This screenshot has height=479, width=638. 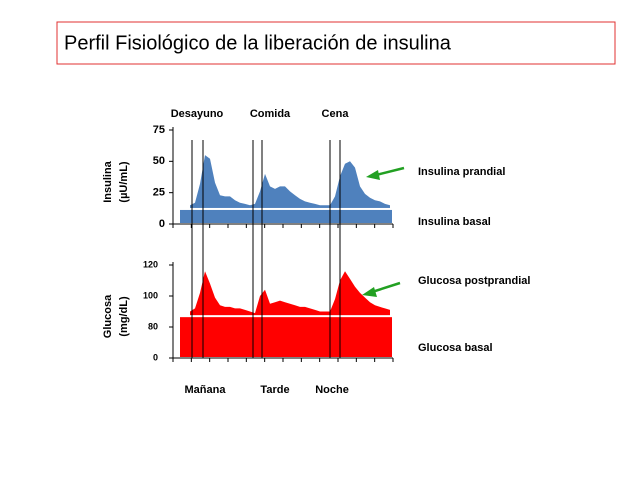 I want to click on series-label: Insulina prandial, so click(x=461, y=172).